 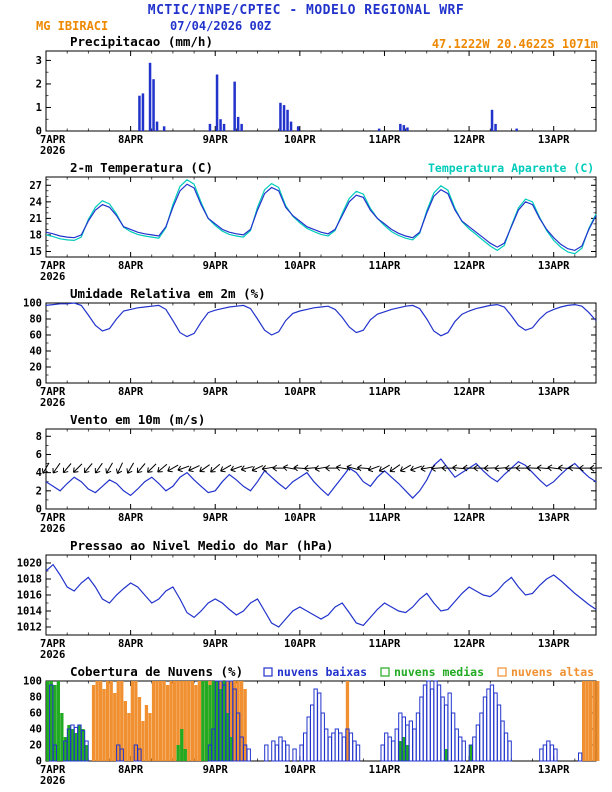 What do you see at coordinates (35, 202) in the screenshot?
I see `svg-text: 24` at bounding box center [35, 202].